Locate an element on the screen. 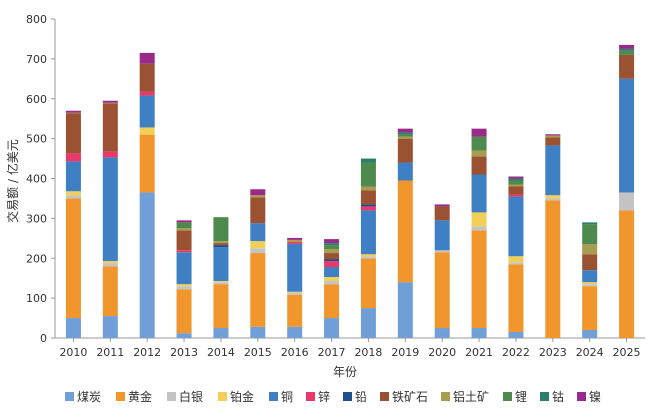 The width and height of the screenshot is (658, 410). x-tick-label: 2019 is located at coordinates (405, 352).